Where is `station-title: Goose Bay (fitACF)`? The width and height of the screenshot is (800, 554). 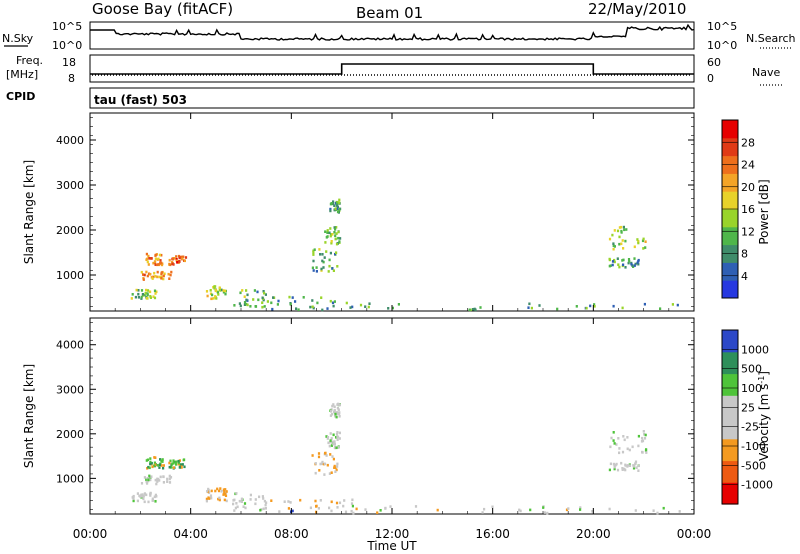
station-title: Goose Bay (fitACF) is located at coordinates (162, 9).